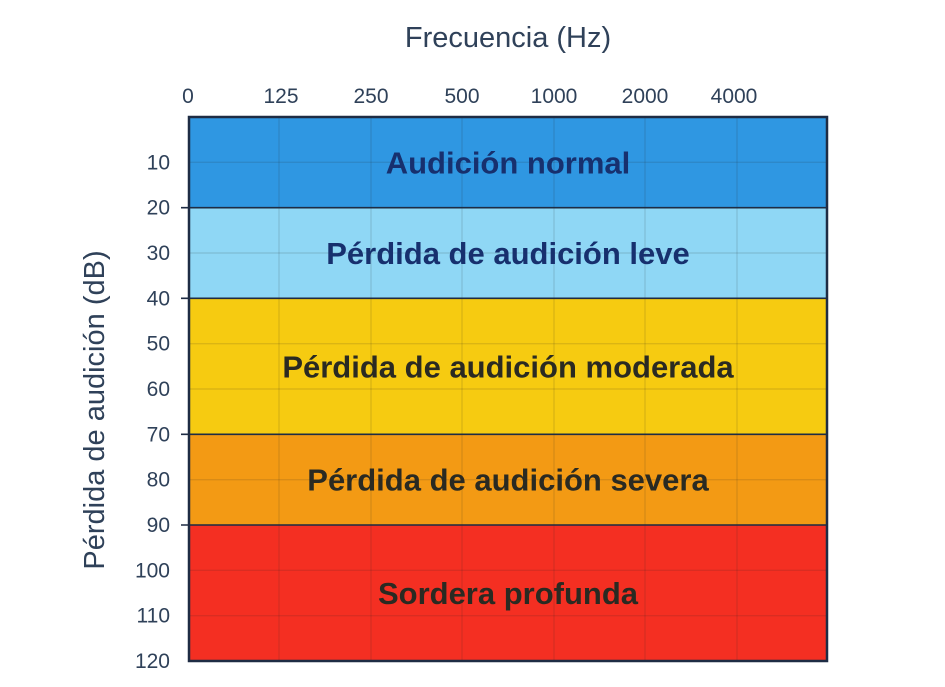 This screenshot has width=945, height=687. I want to click on y-tick-label: 40, so click(158, 298).